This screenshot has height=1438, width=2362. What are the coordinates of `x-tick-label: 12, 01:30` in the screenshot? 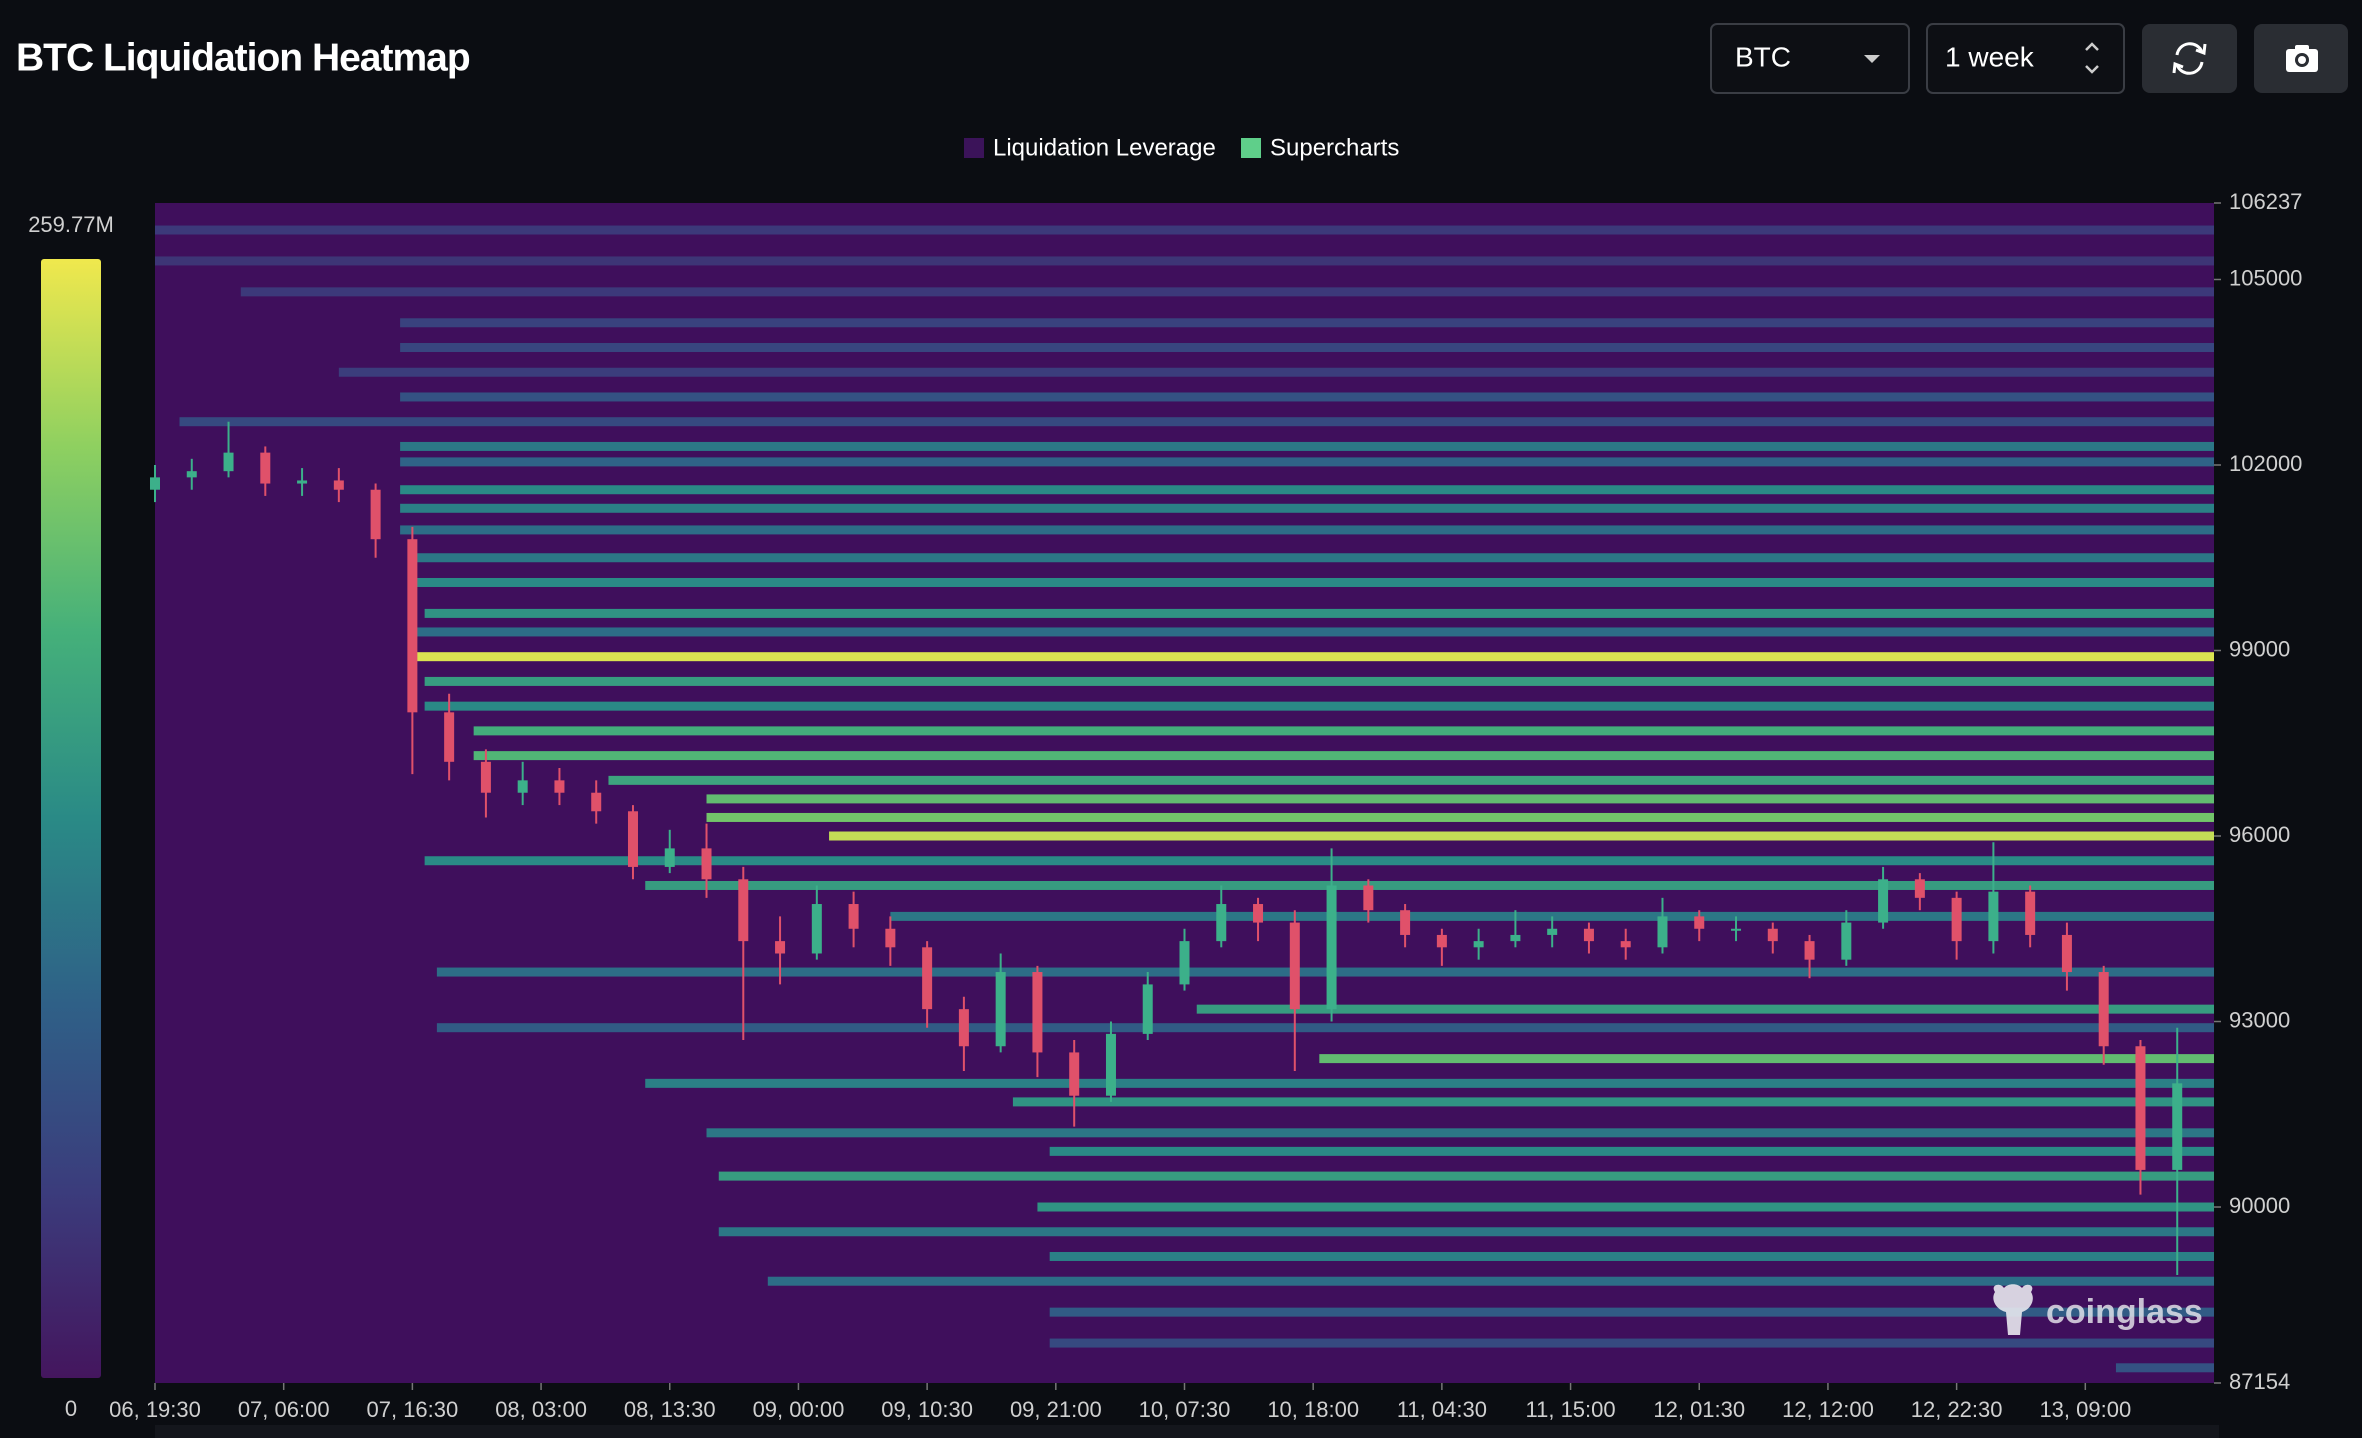 It's located at (1699, 1409).